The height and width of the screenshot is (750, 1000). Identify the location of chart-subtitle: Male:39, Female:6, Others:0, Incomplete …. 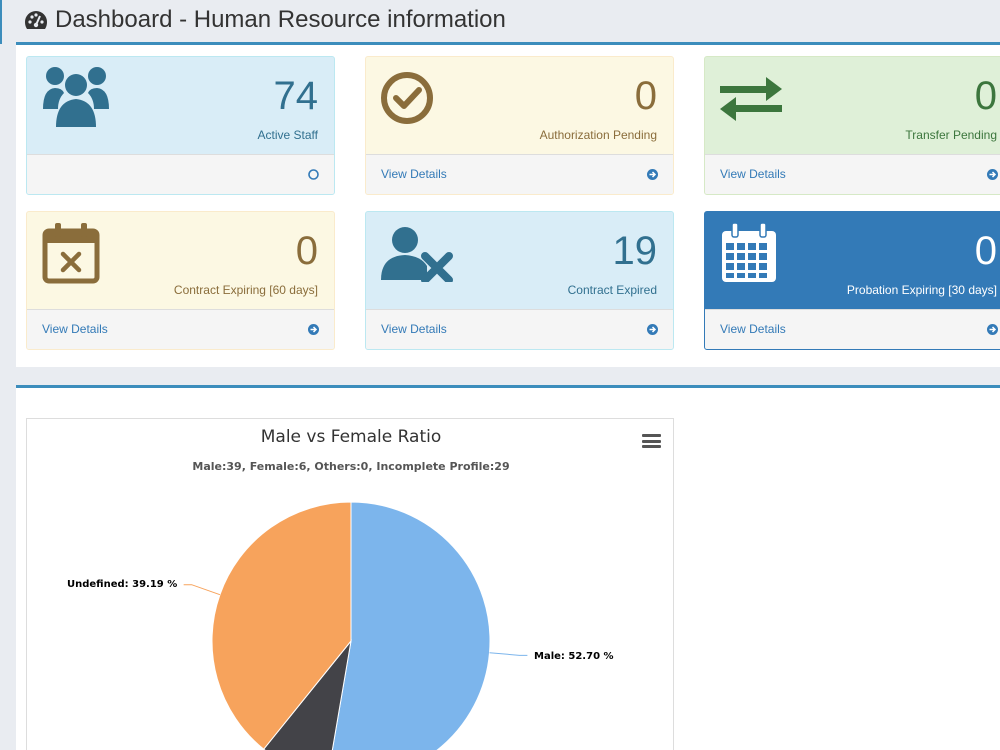
(351, 466).